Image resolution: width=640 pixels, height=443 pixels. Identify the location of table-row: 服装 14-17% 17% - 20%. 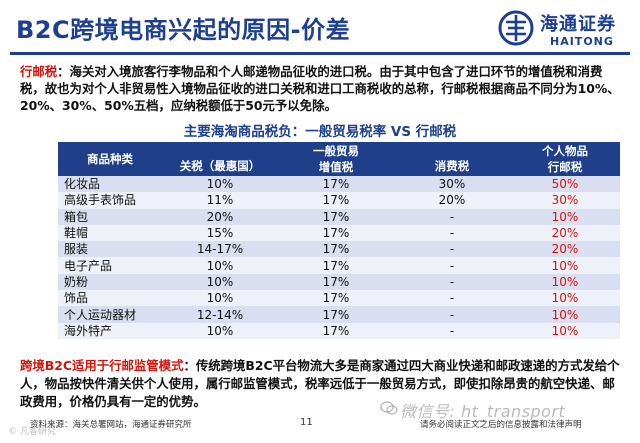
(339, 249).